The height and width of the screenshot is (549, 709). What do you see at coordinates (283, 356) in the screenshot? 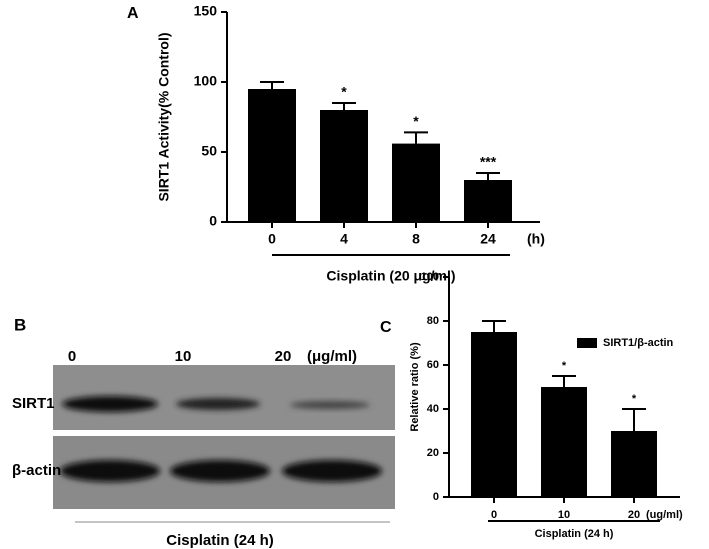
I see `lane-label: 20` at bounding box center [283, 356].